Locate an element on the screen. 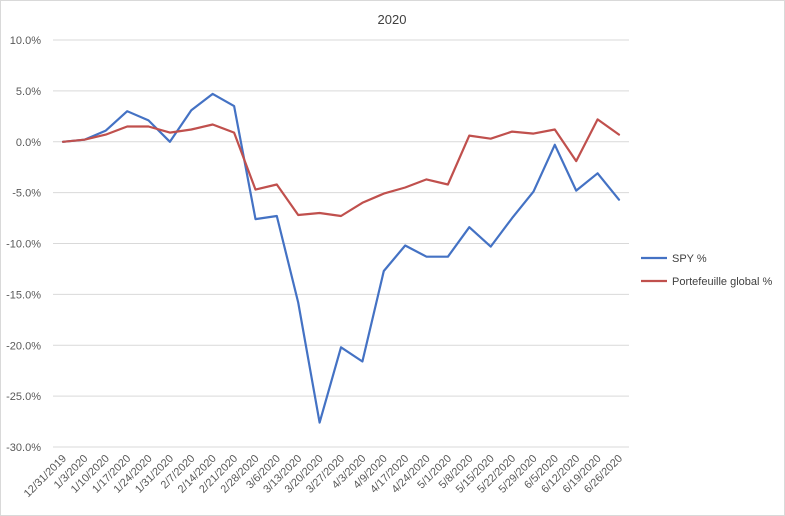 This screenshot has width=785, height=516. y-tick-label: 0.0% is located at coordinates (28, 143).